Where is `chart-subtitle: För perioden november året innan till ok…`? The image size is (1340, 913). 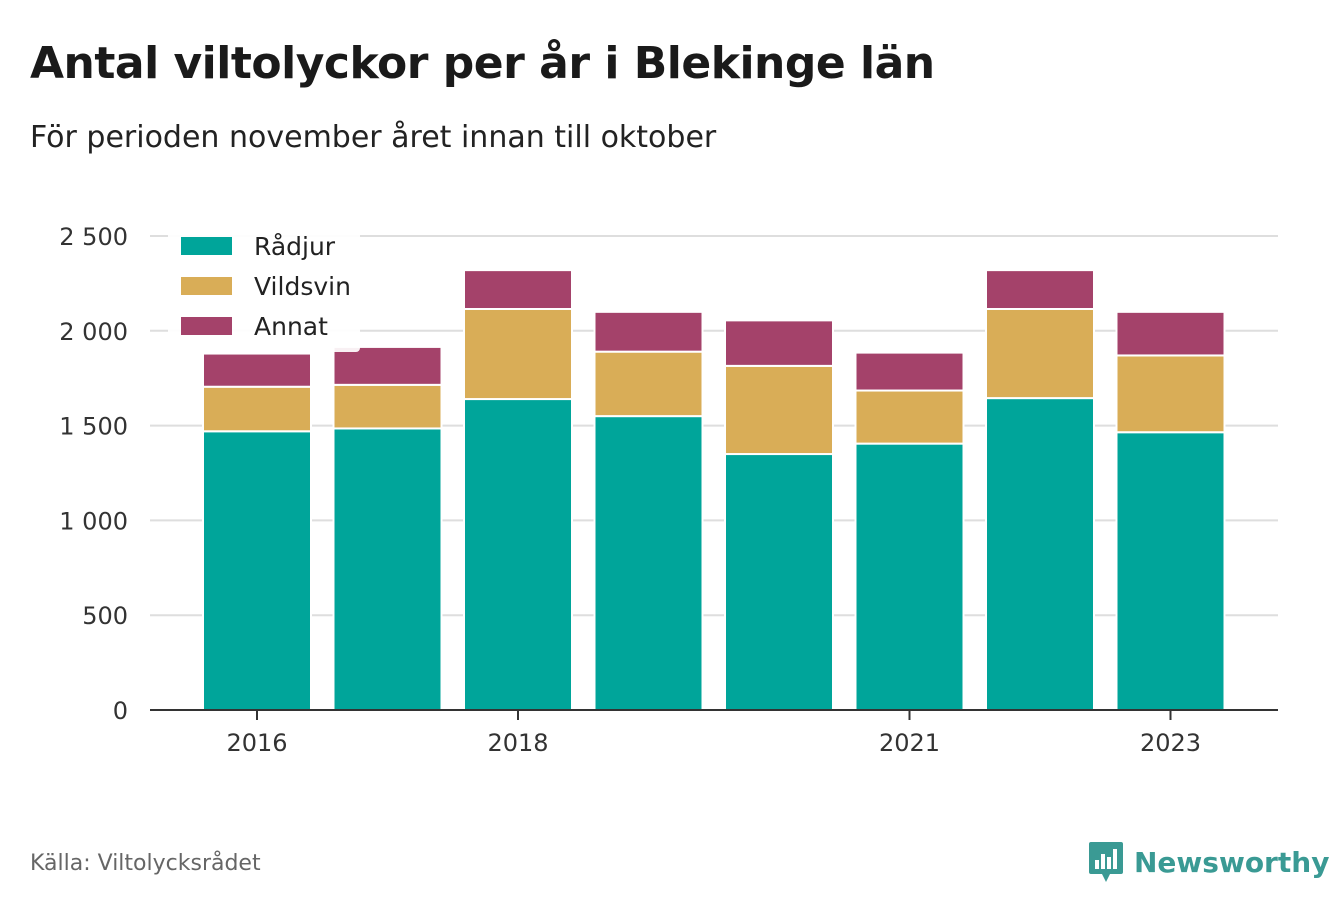 chart-subtitle: För perioden november året innan till ok… is located at coordinates (373, 137).